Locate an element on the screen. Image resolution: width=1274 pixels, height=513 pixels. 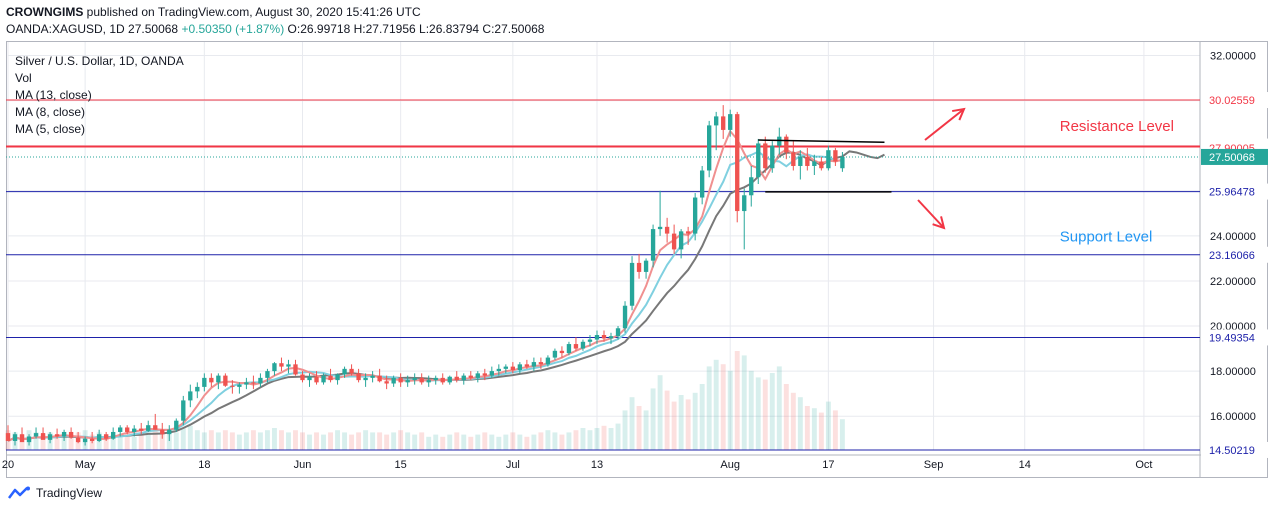
legend-ma13: MA (13, close) is located at coordinates (53, 95).